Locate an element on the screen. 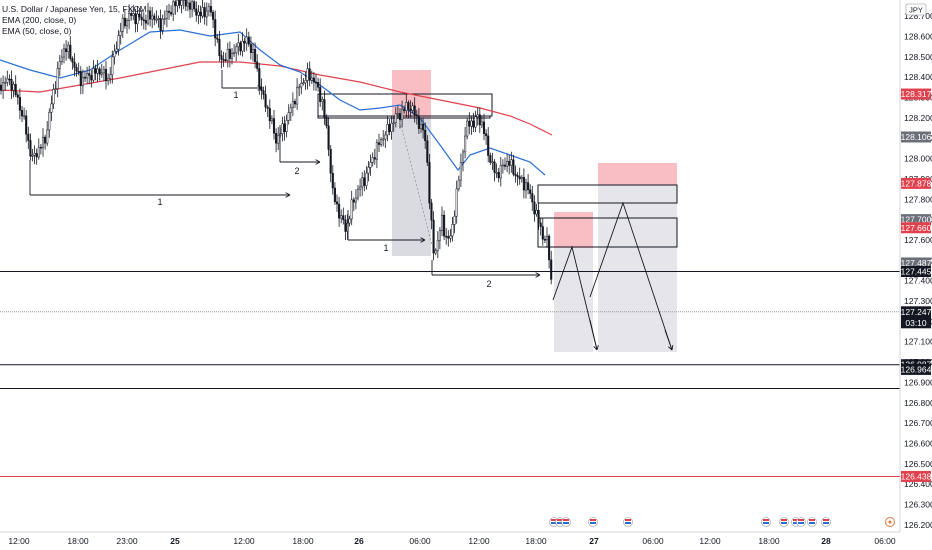  price-label-text: 128.317 is located at coordinates (916, 94).